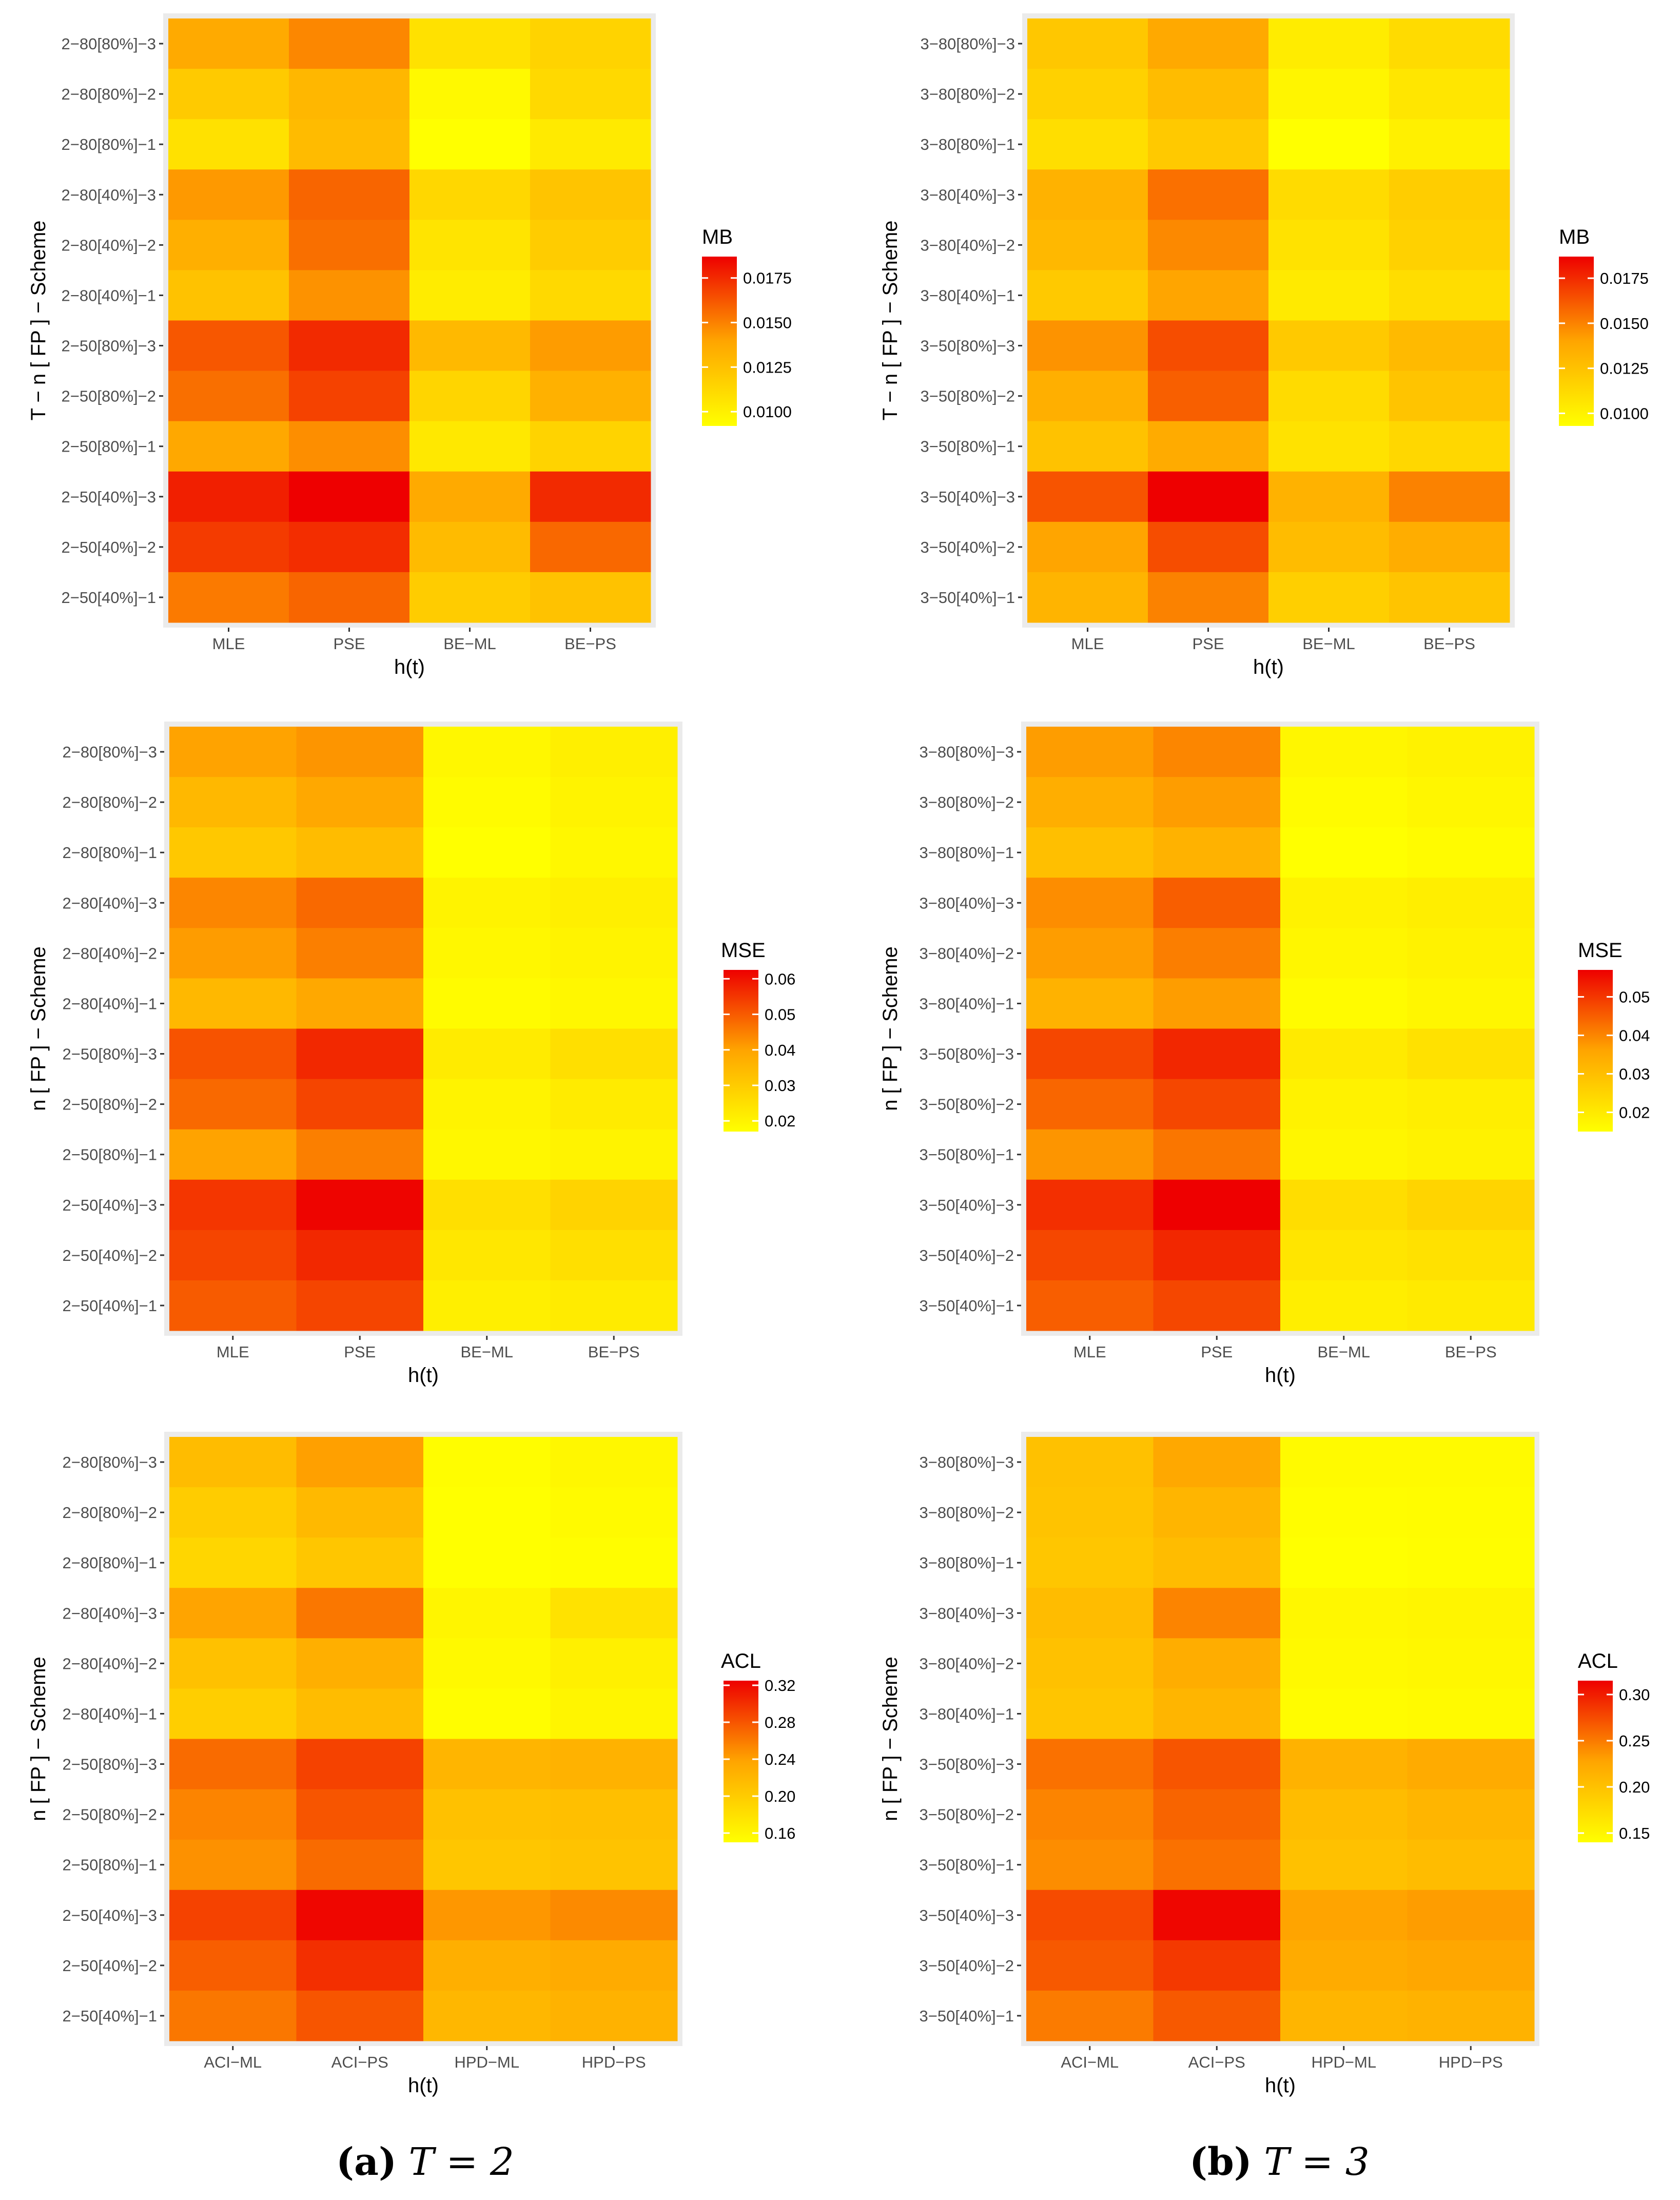 This screenshot has width=1680, height=2200. Describe the element at coordinates (767, 278) in the screenshot. I see `legend-tick-label: 0.0175` at that location.